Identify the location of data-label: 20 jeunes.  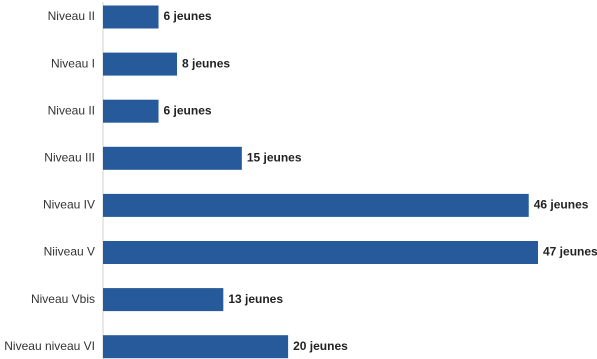
(320, 346).